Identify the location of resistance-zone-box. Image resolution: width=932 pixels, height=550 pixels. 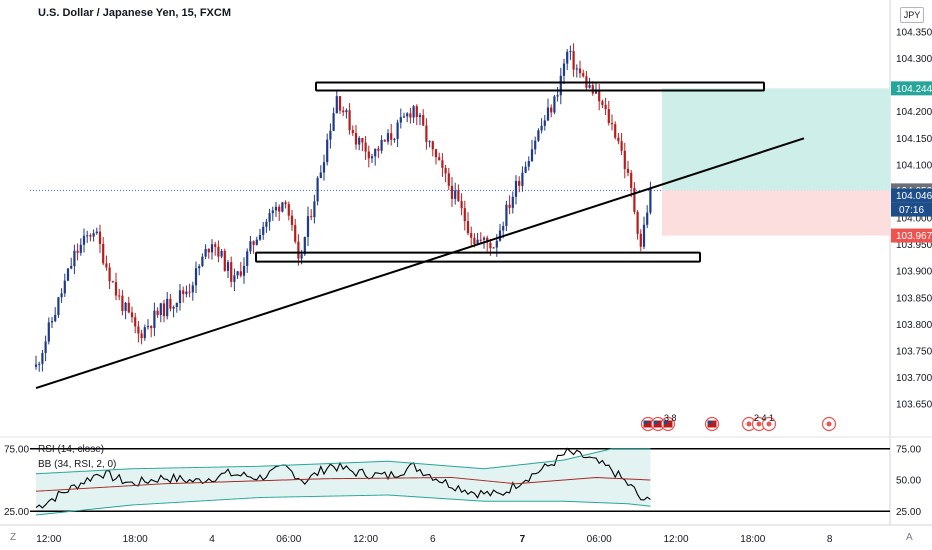
(540, 86).